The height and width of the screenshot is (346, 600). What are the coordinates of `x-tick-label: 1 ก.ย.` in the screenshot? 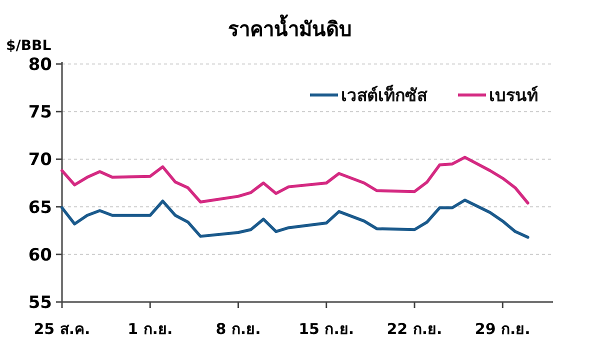 It's located at (150, 329).